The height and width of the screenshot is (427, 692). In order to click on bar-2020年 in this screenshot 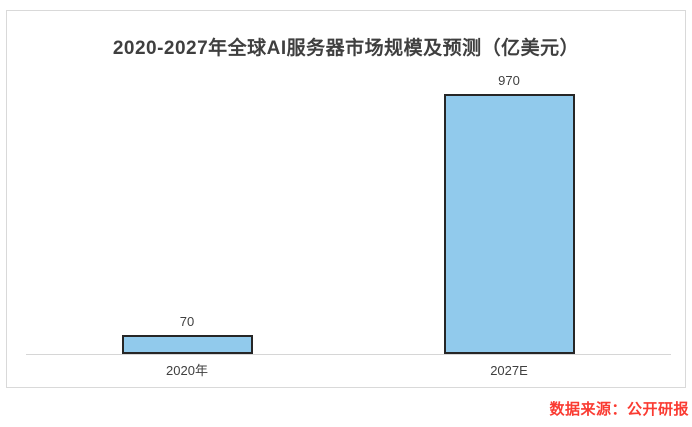, I will do `click(187, 344)`.